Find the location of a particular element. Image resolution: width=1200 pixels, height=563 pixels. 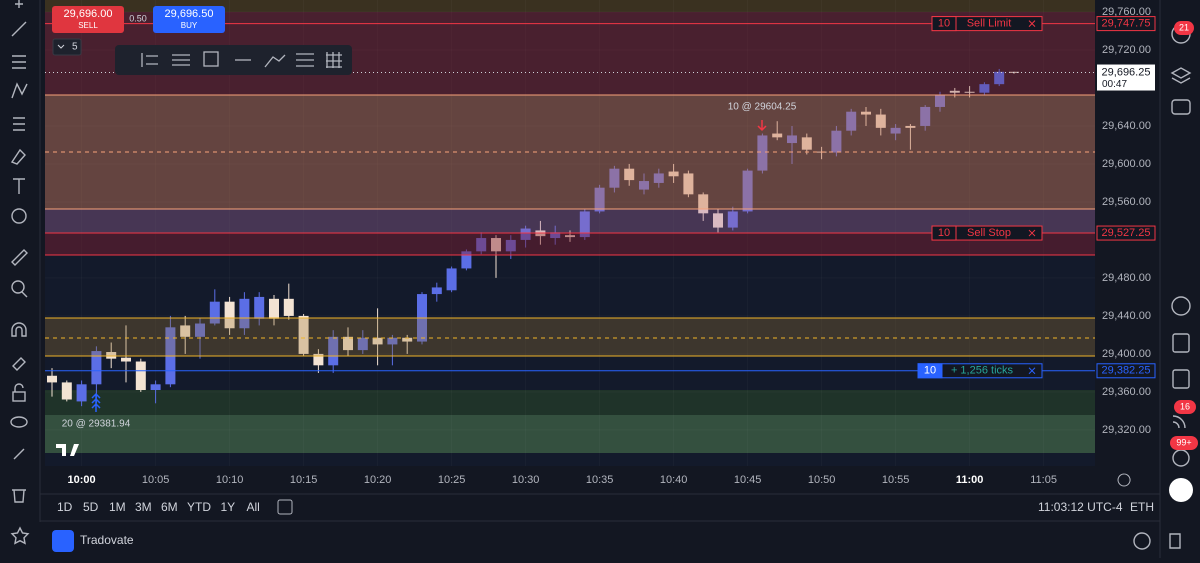

x-tick-label: 10:40 is located at coordinates (674, 480).